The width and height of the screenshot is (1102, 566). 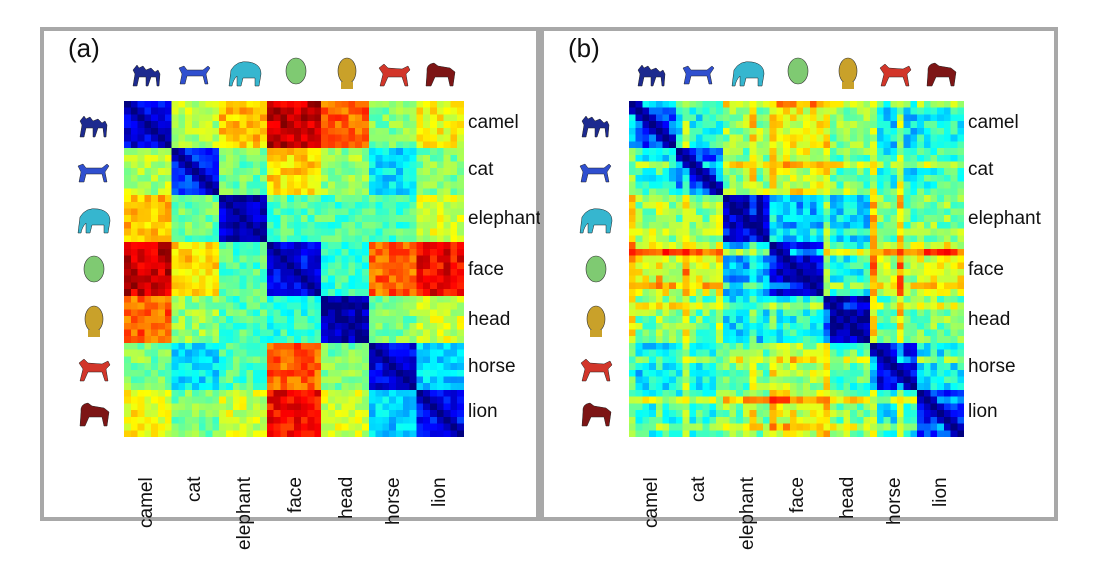 What do you see at coordinates (194, 75) in the screenshot?
I see `cat-col-icon` at bounding box center [194, 75].